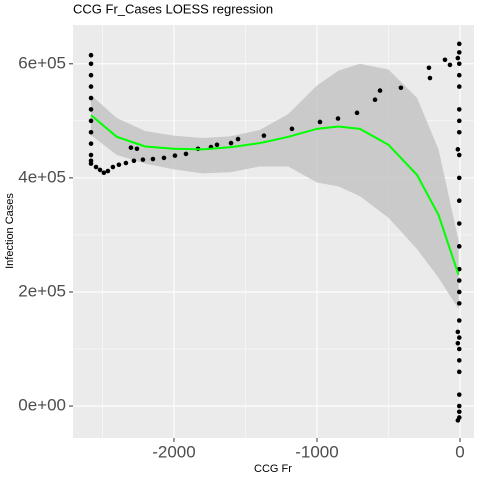 The image size is (480, 480). What do you see at coordinates (173, 8) in the screenshot?
I see `chart-title: CCG Fr_Cases LOESS regression` at bounding box center [173, 8].